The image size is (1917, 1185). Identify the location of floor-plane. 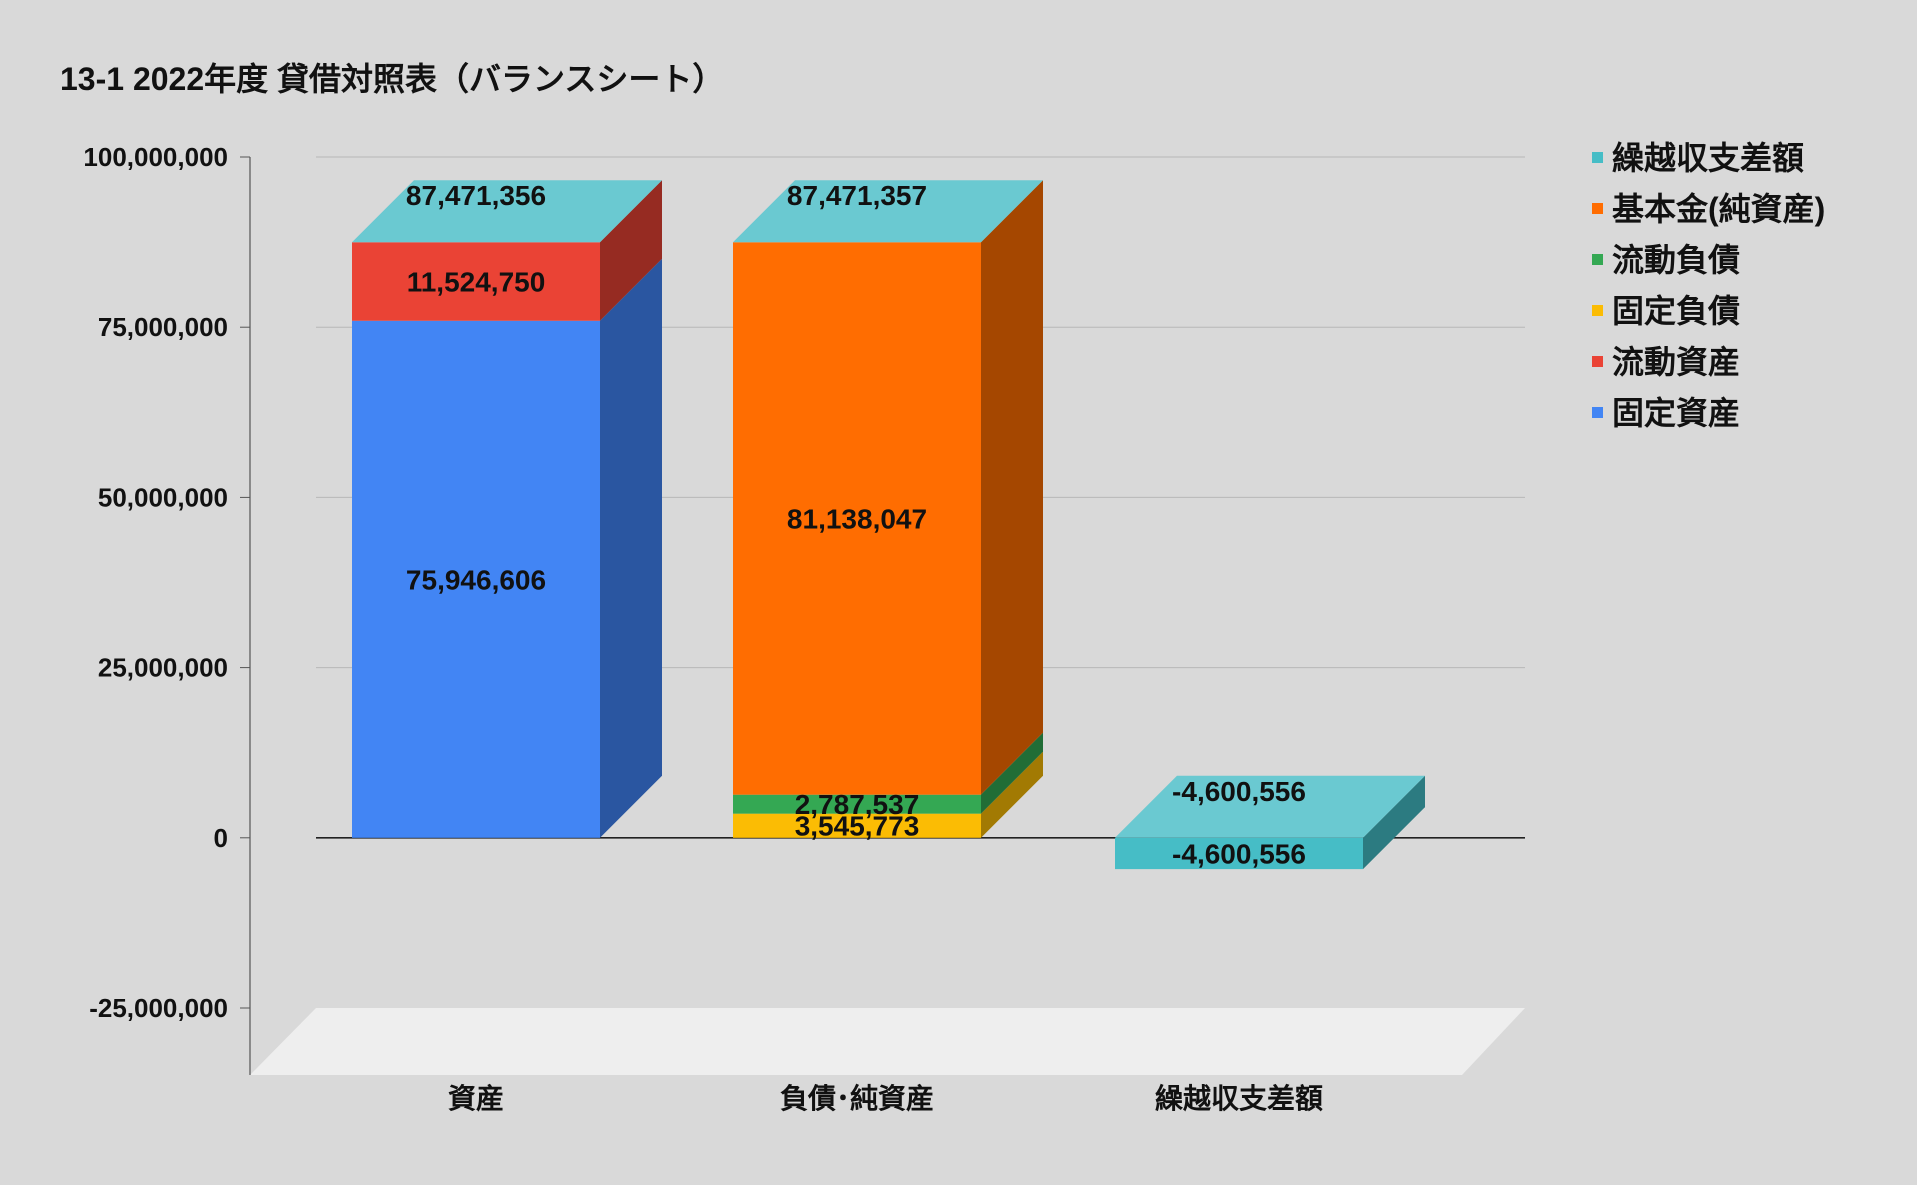
(887, 1041).